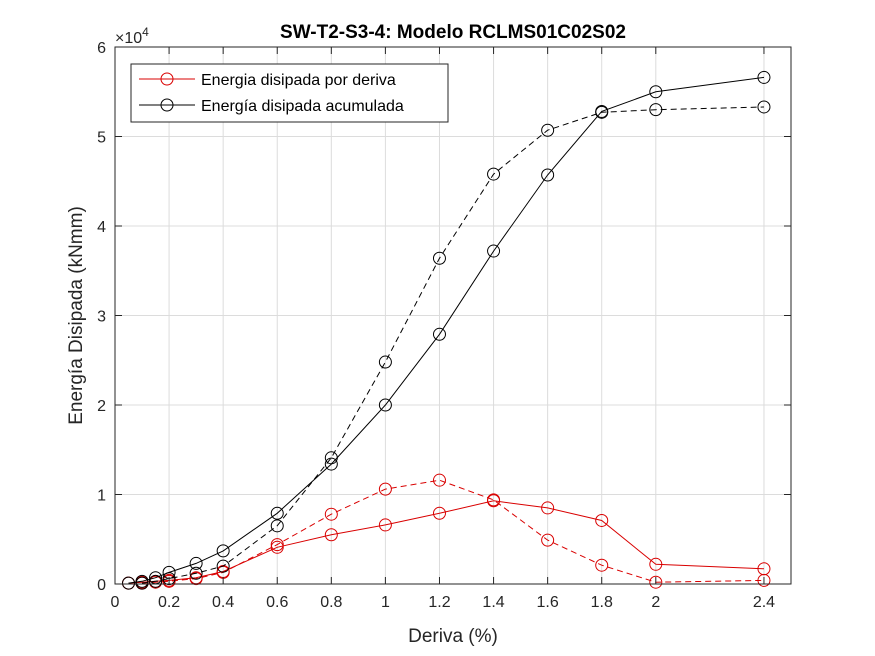 This screenshot has height=656, width=875. Describe the element at coordinates (101, 48) in the screenshot. I see `y-tick-label: 6` at that location.